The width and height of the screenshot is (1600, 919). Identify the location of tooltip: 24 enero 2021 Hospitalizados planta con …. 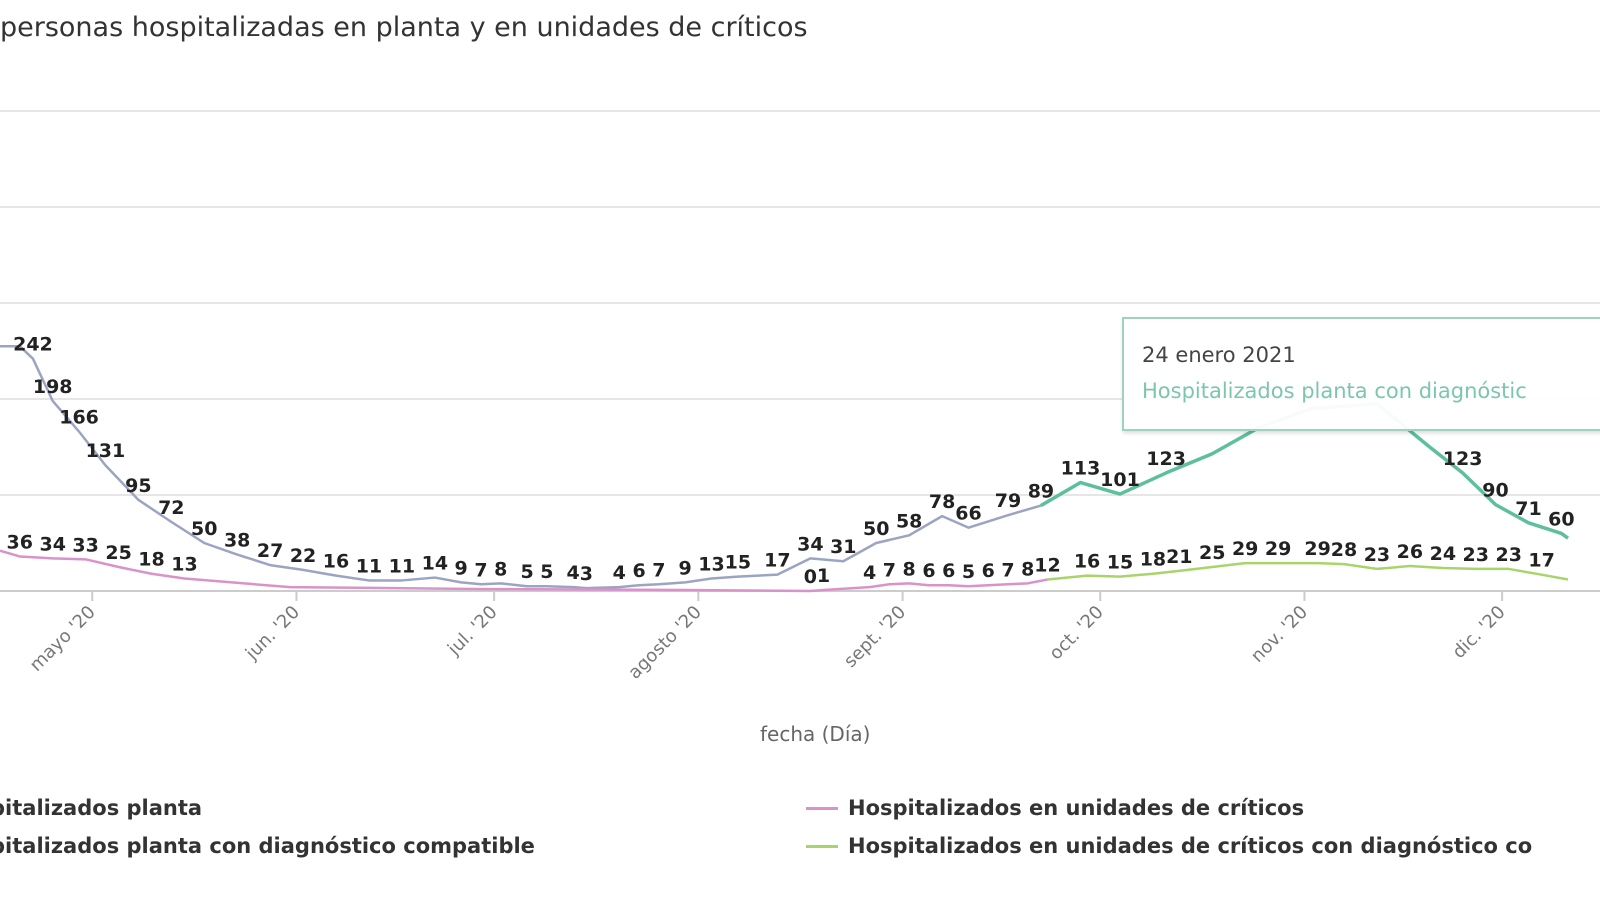
(1361, 374).